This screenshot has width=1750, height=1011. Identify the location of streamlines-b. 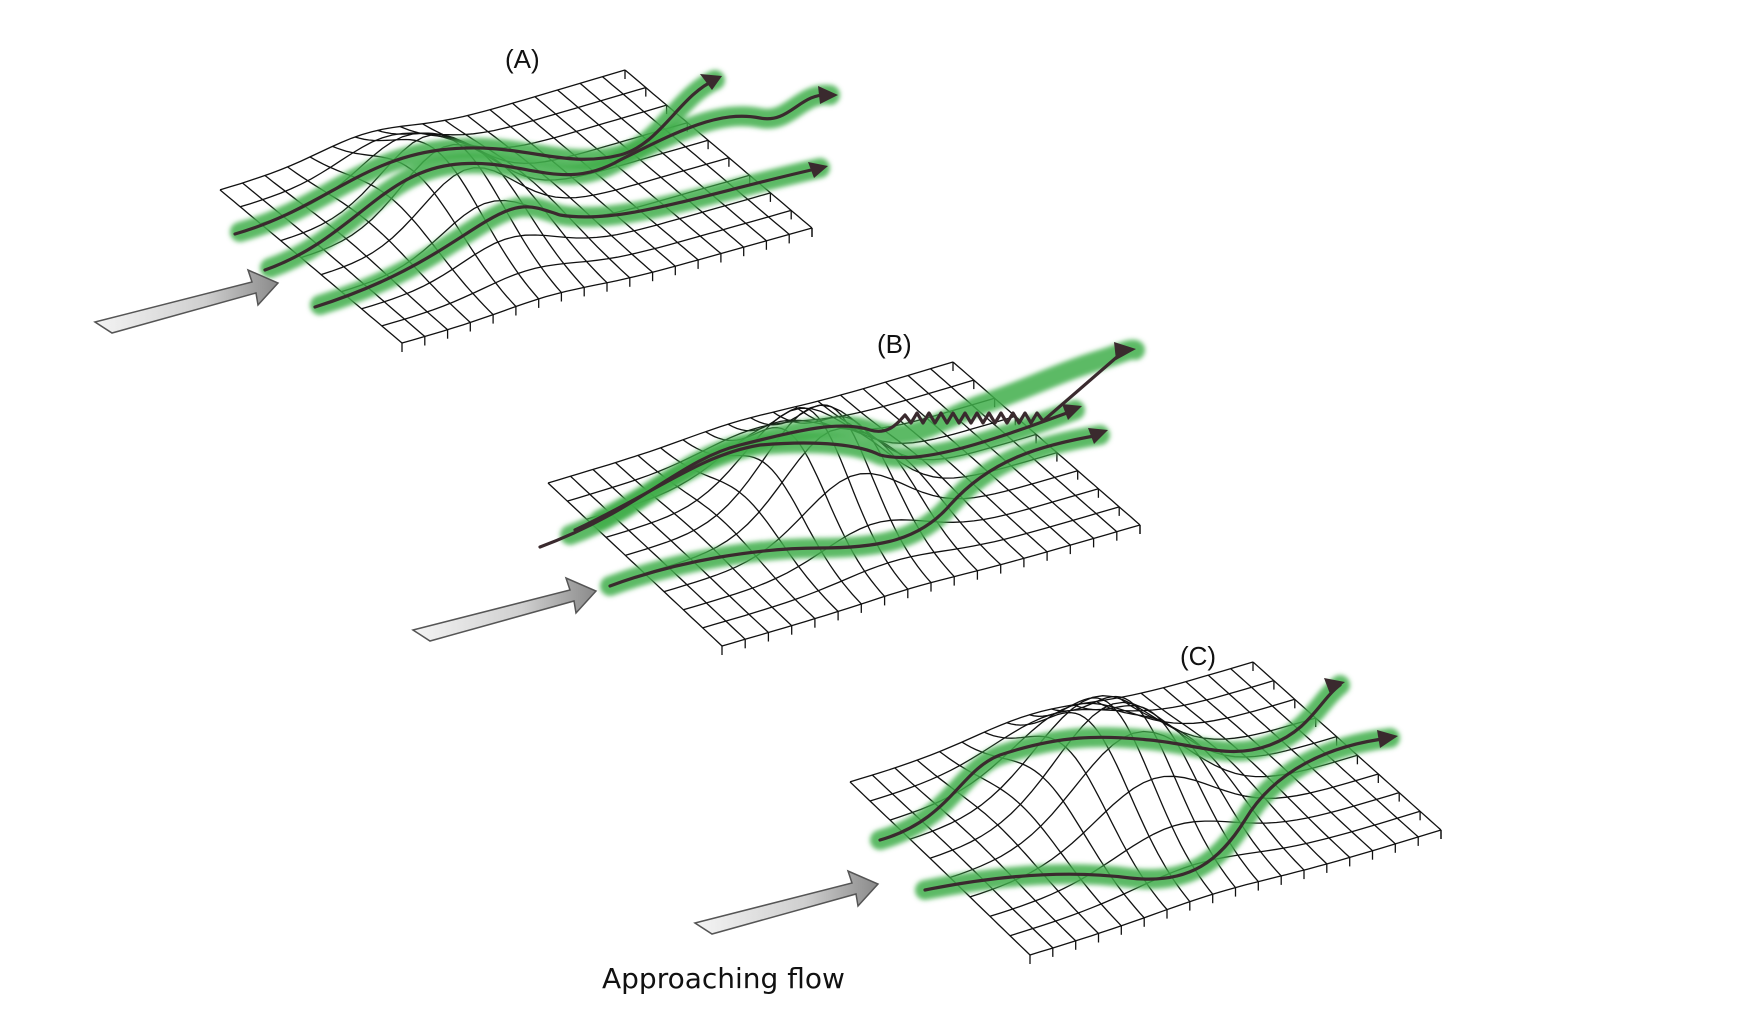
(841, 467).